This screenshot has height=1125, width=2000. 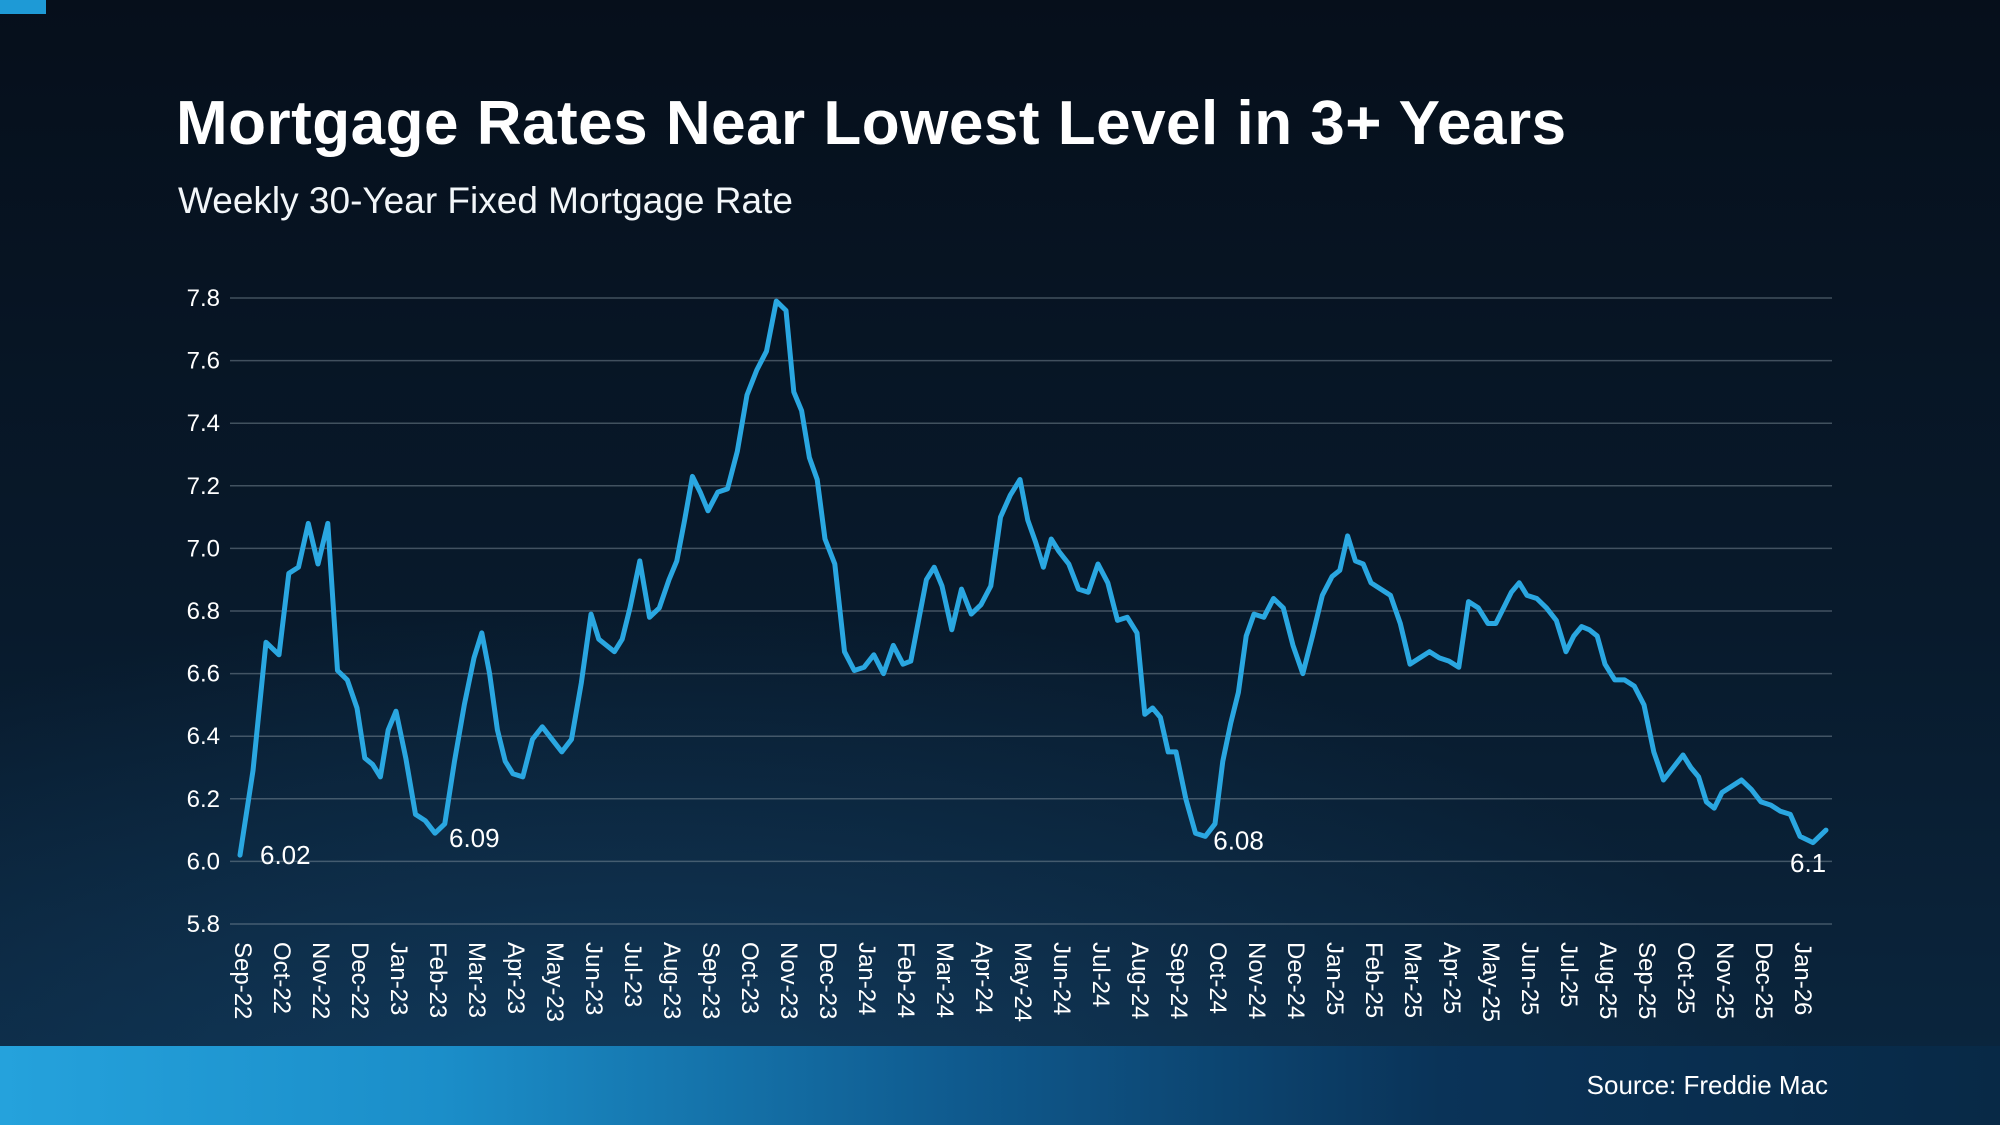 What do you see at coordinates (1685, 978) in the screenshot?
I see `x-axis-tick-label: Oct-25` at bounding box center [1685, 978].